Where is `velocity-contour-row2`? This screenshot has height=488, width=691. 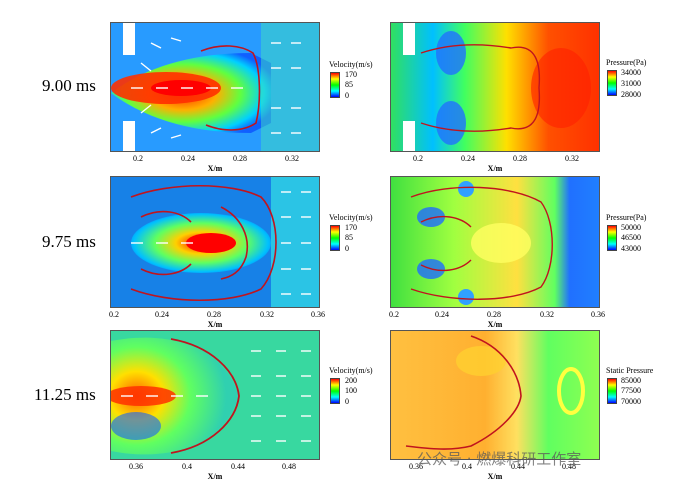
velocity-contour-row2 is located at coordinates (215, 242).